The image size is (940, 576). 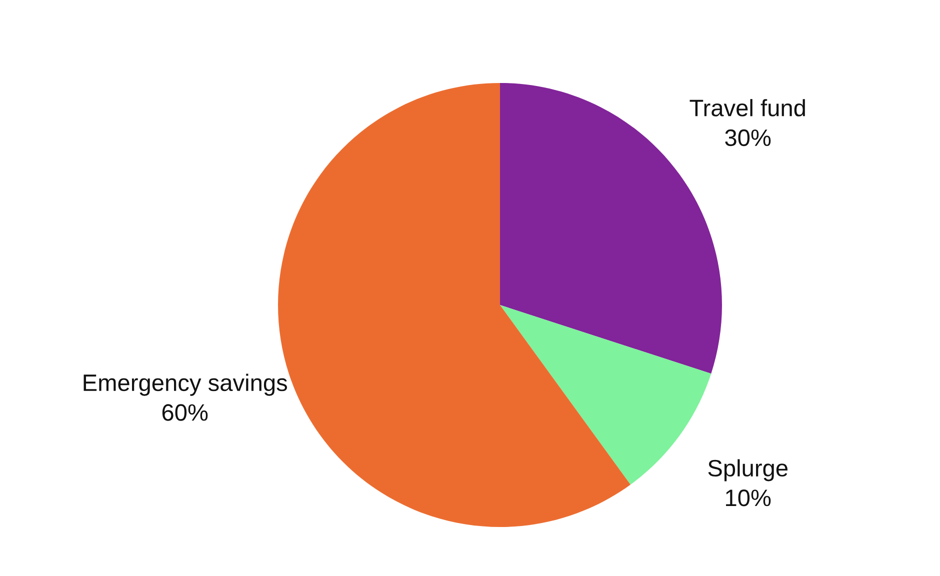 I want to click on slice-label: Travel fund, so click(x=747, y=107).